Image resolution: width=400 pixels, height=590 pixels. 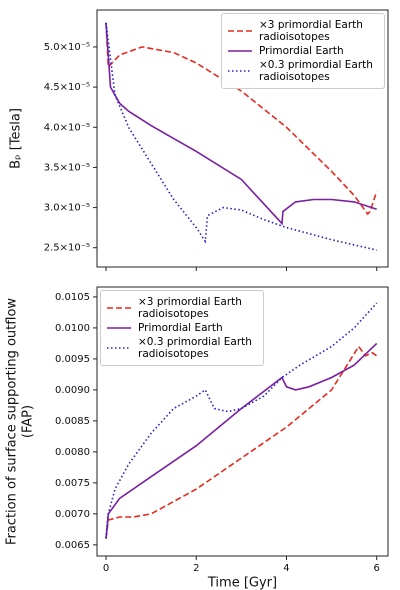 I want to click on y-tick-label: 0.0075, so click(x=72, y=483).